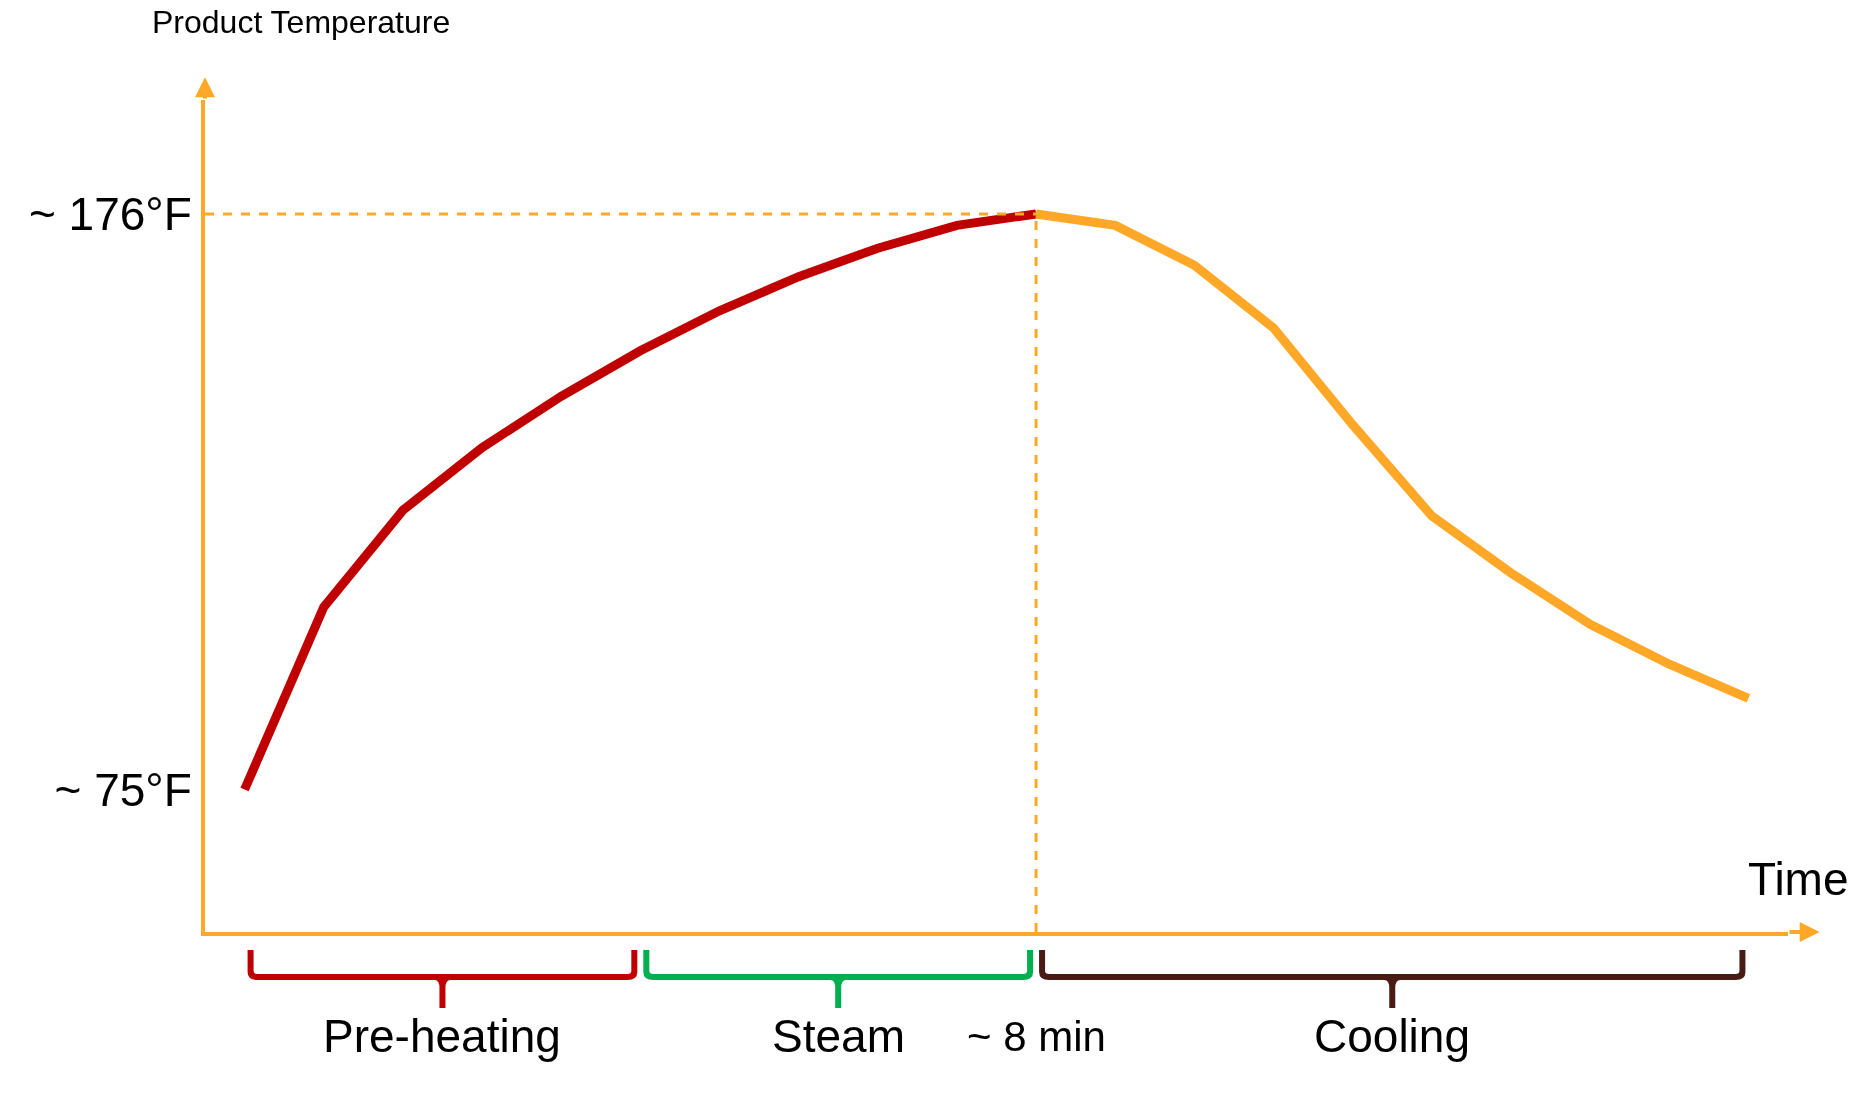 This screenshot has width=1873, height=1107. What do you see at coordinates (110, 214) in the screenshot?
I see `y-tick-label: ~ 176°F` at bounding box center [110, 214].